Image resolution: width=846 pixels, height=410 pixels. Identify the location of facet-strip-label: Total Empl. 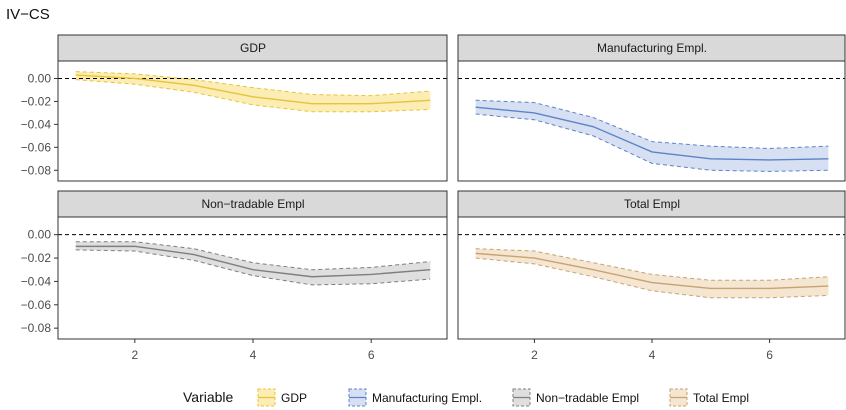
(652, 204).